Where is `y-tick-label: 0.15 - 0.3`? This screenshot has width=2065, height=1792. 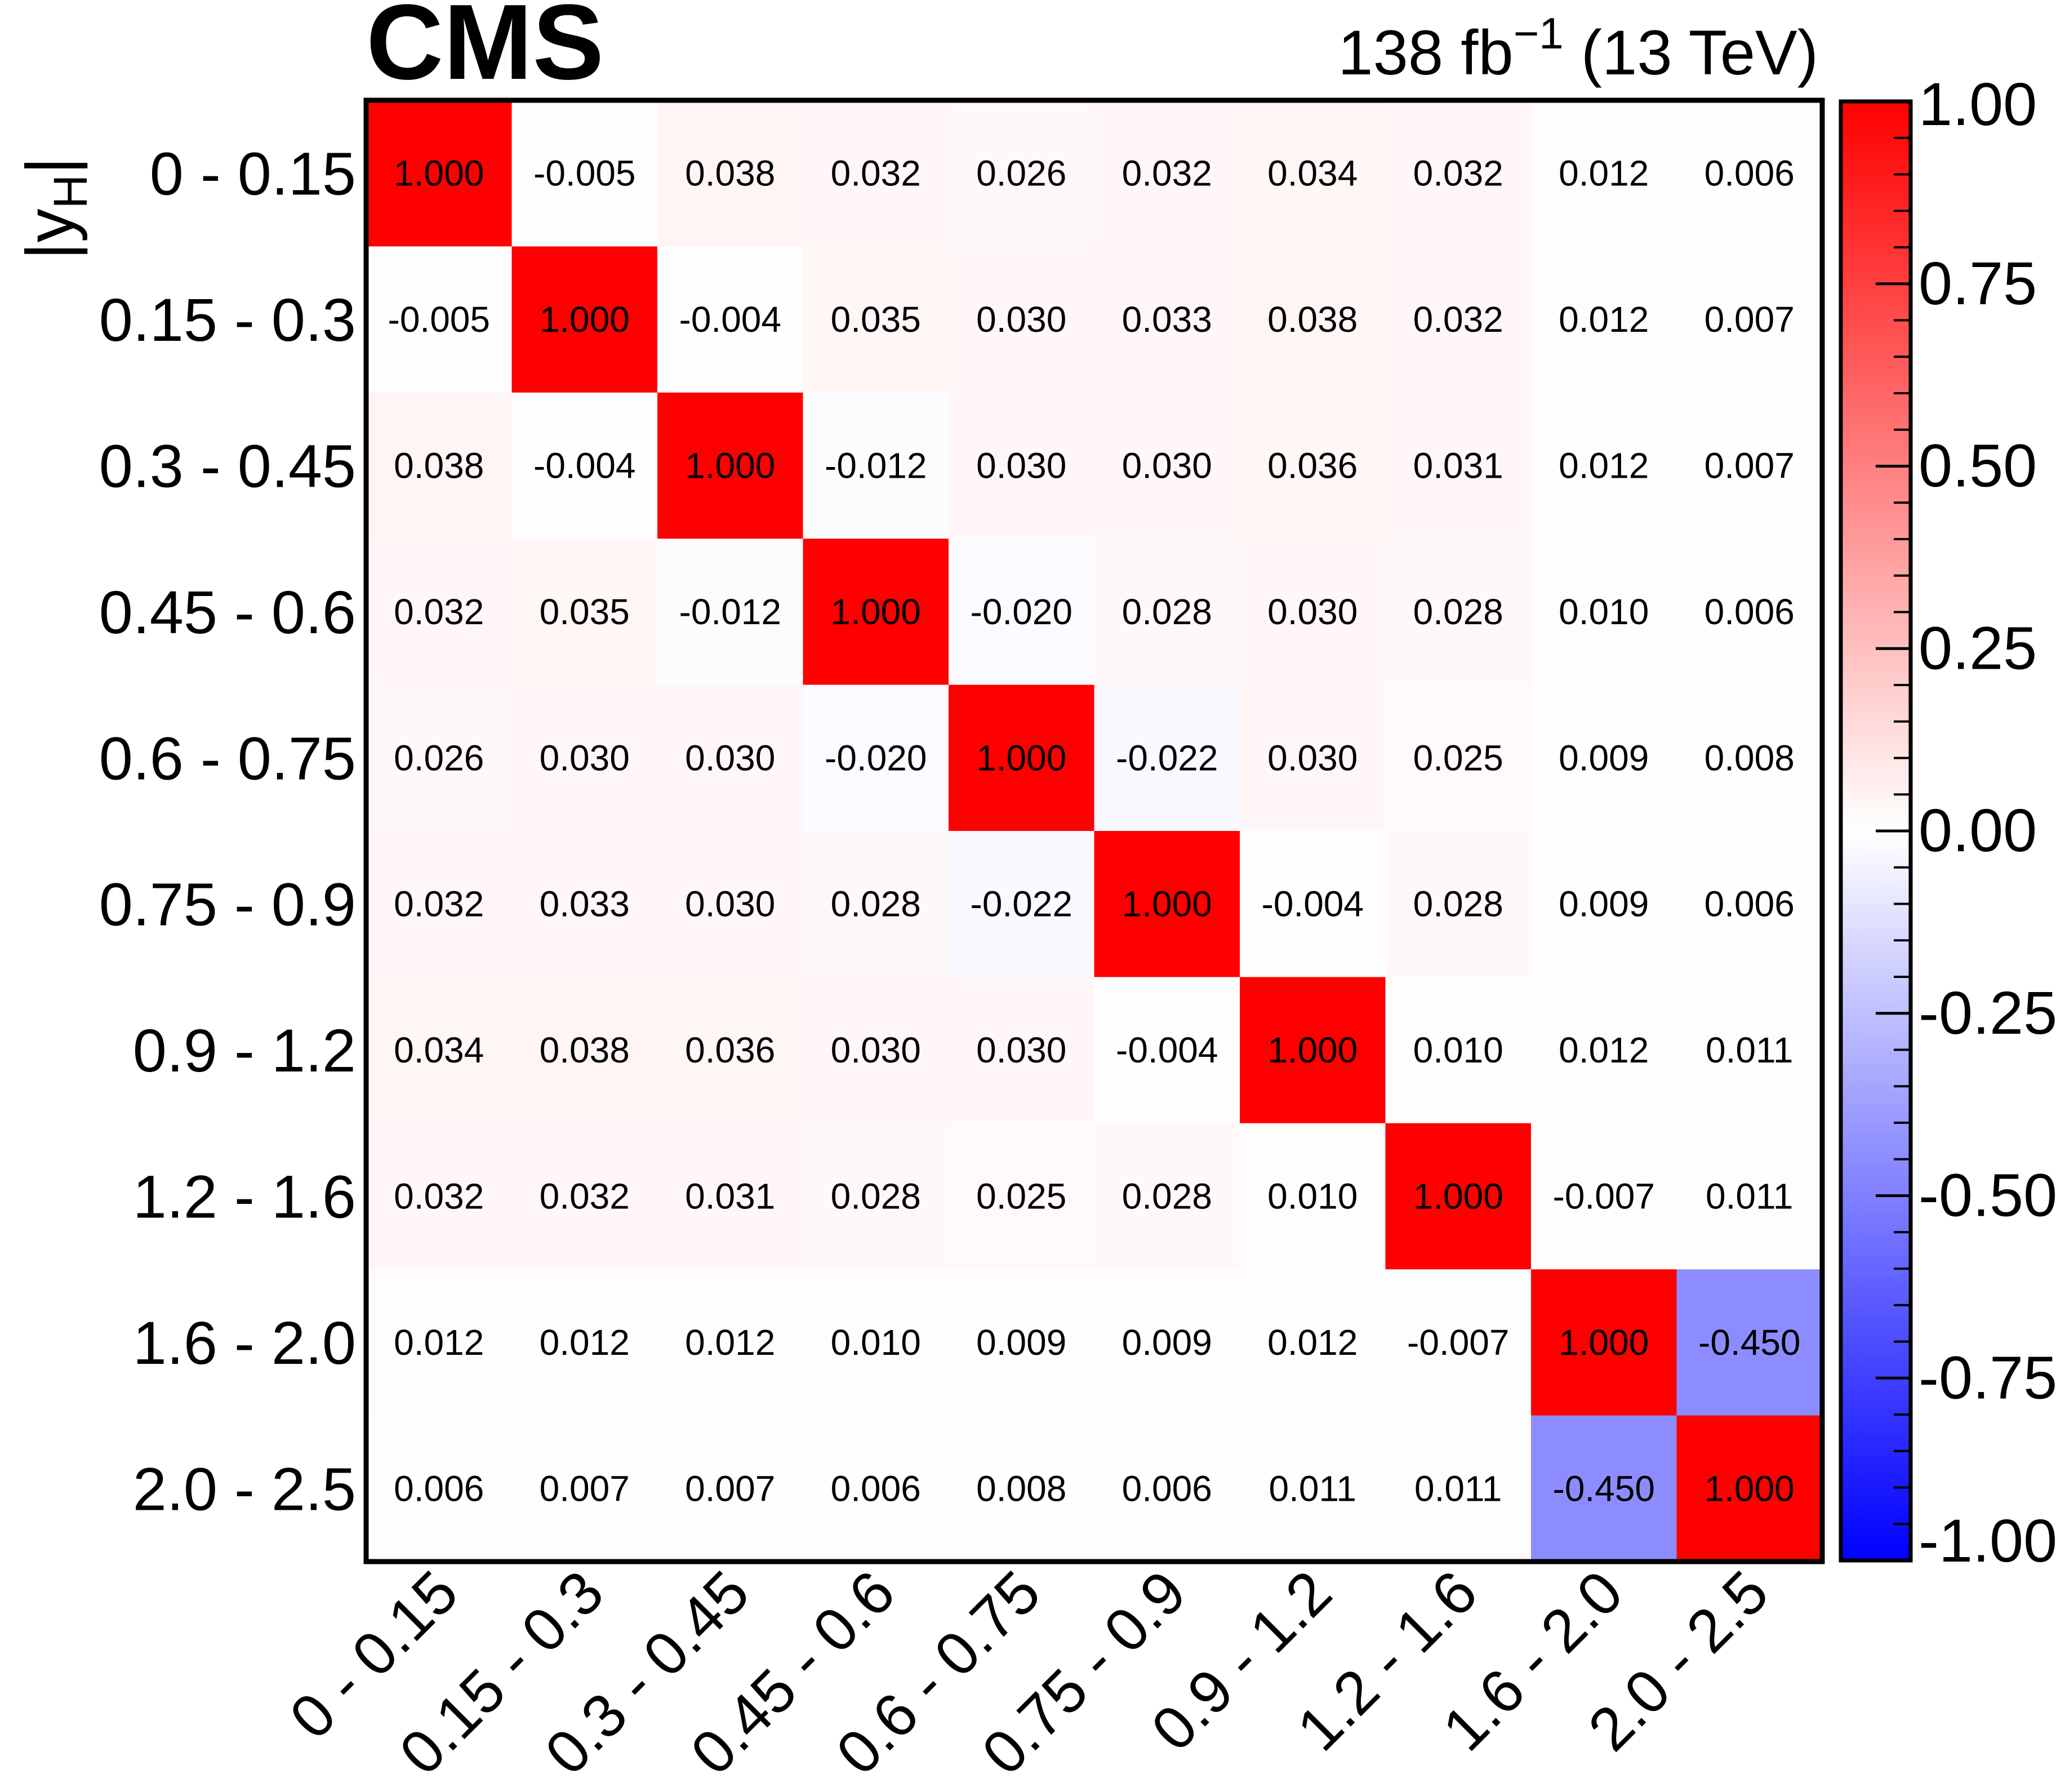 y-tick-label: 0.15 - 0.3 is located at coordinates (227, 320).